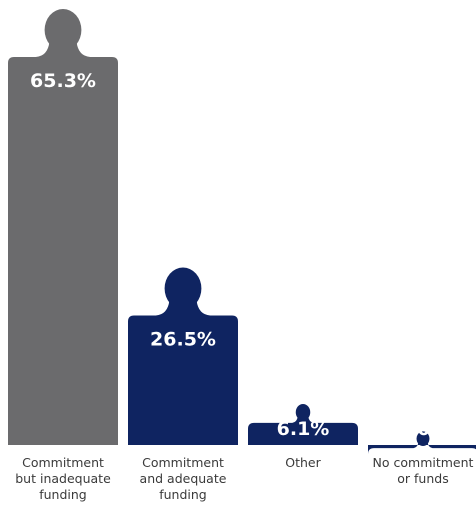 The image size is (476, 506). What do you see at coordinates (303, 462) in the screenshot?
I see `category-label: Other` at bounding box center [303, 462].